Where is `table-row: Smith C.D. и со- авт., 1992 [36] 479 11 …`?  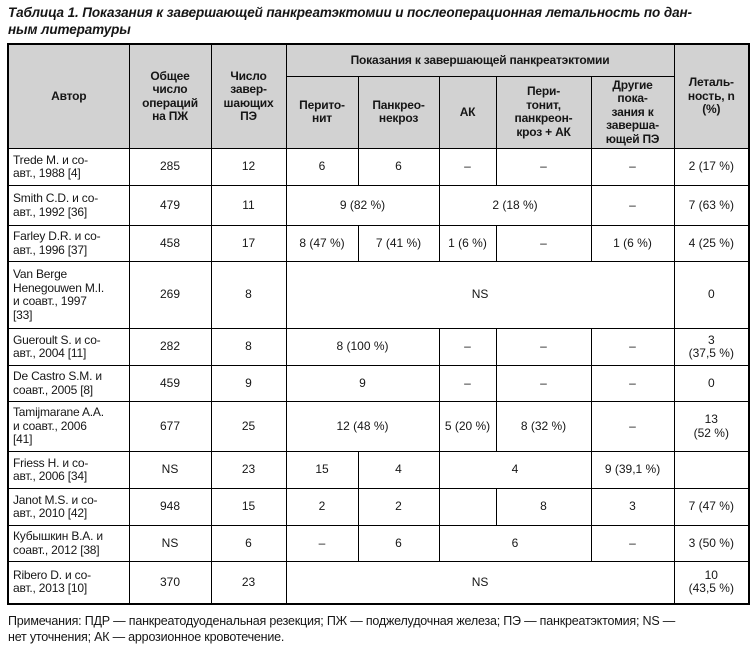
table-row: Smith C.D. и со- авт., 1992 [36] 479 11 … is located at coordinates (378, 205).